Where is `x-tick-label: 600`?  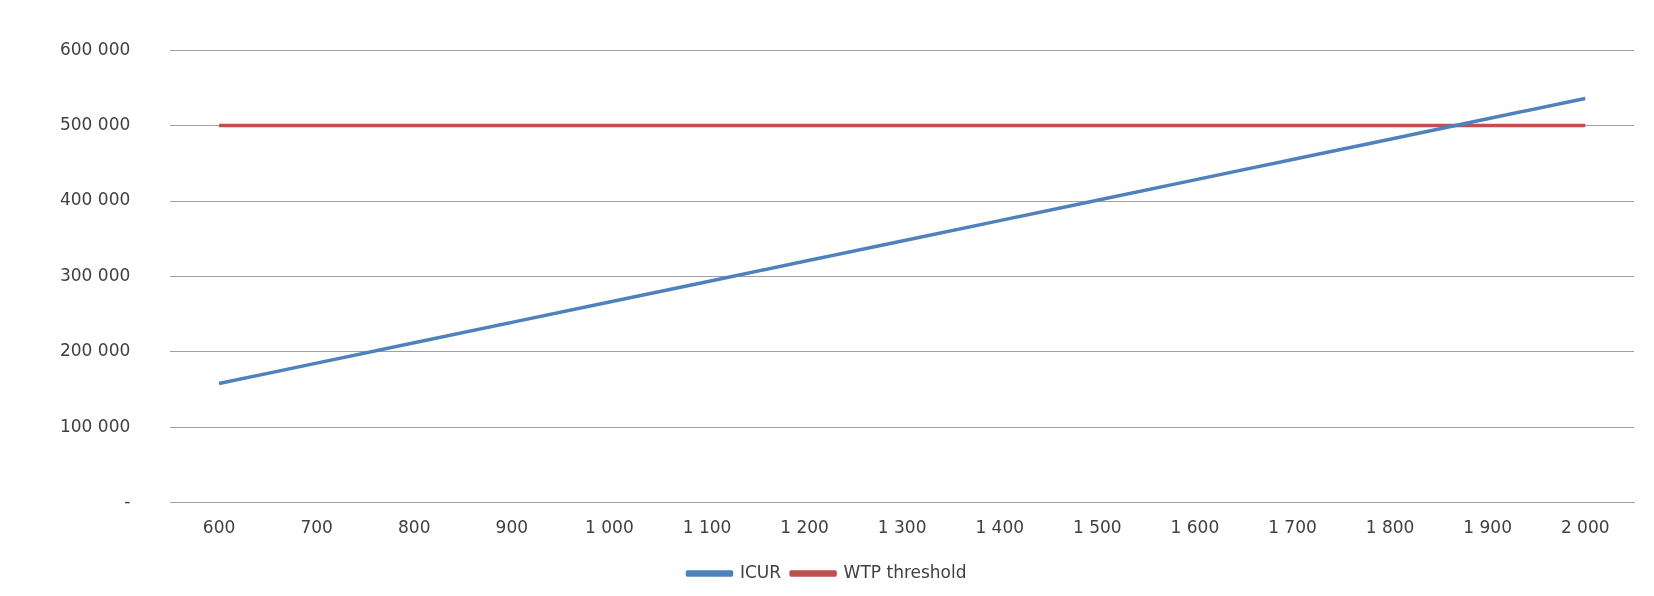 x-tick-label: 600 is located at coordinates (219, 527).